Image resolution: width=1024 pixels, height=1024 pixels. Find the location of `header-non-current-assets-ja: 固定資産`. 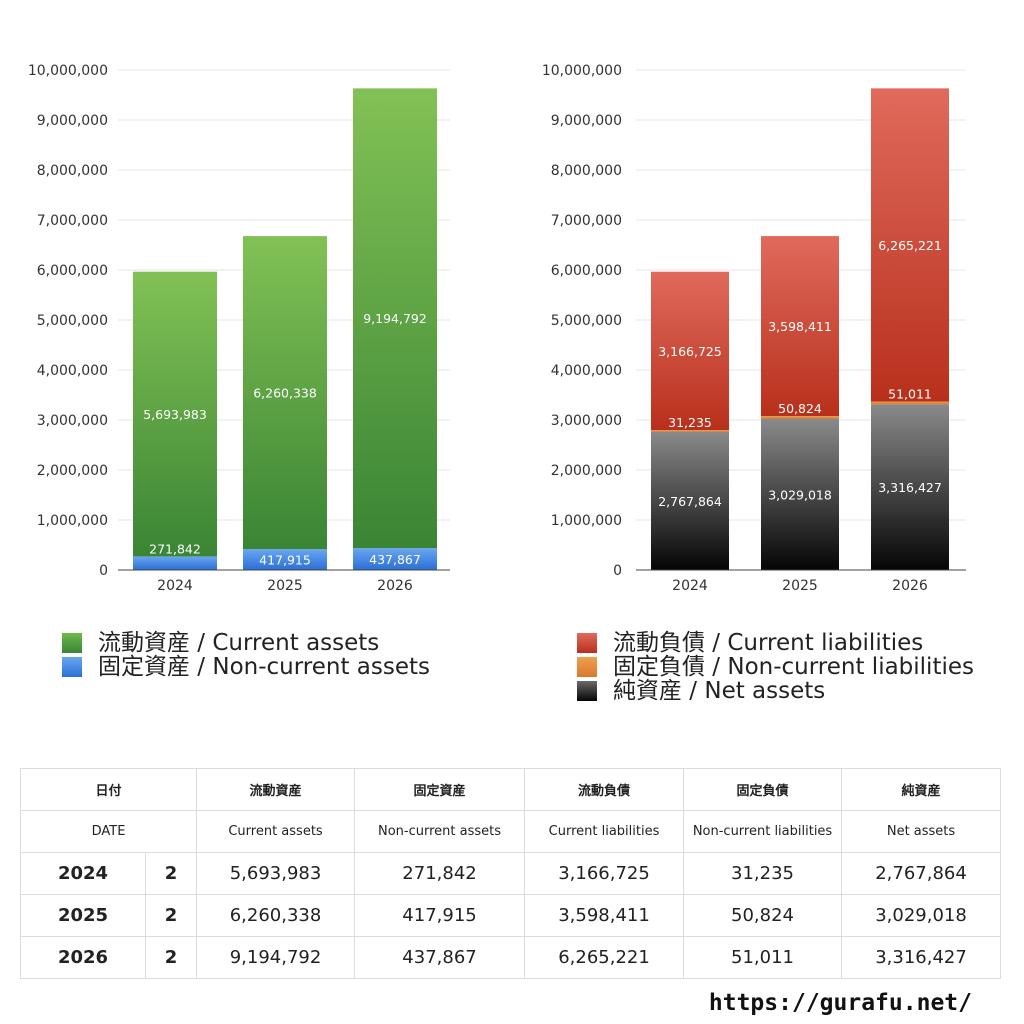

header-non-current-assets-ja: 固定資産 is located at coordinates (440, 789).